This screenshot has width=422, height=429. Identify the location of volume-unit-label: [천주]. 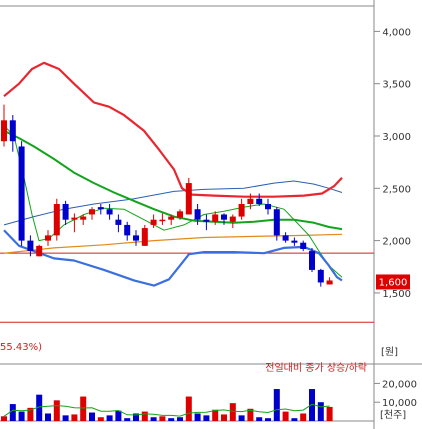
(393, 415).